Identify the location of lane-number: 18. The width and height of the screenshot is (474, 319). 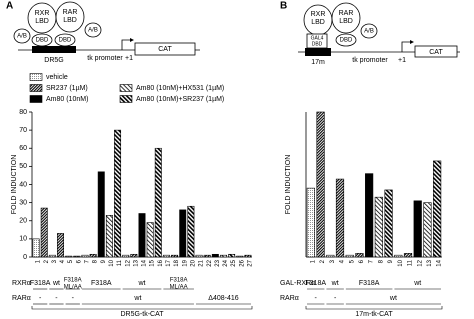
(177, 262).